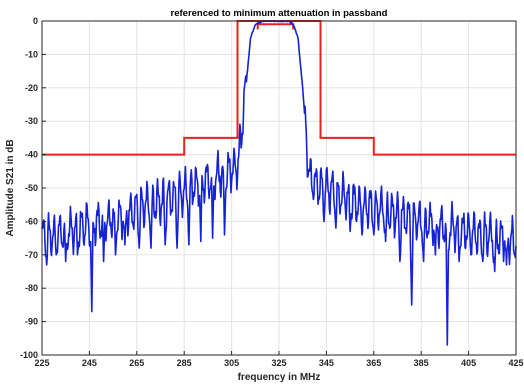  I want to click on y-tick-label: -50, so click(31, 188).